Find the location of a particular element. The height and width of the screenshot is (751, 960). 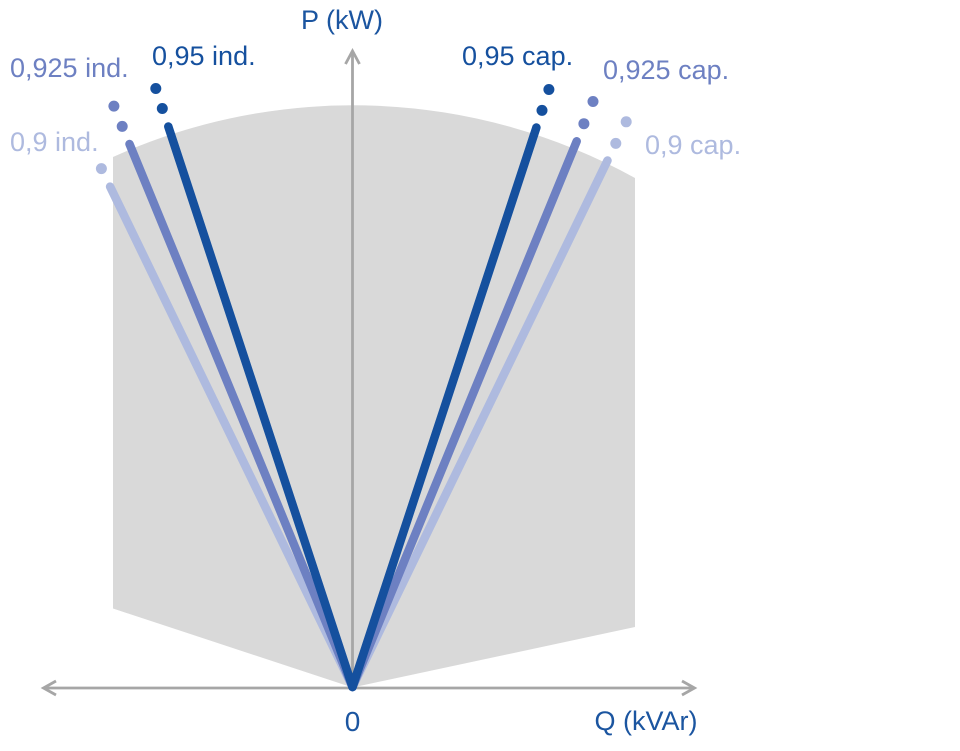

label-pf-0925-inductive: 0,925 ind. is located at coordinates (69, 68).